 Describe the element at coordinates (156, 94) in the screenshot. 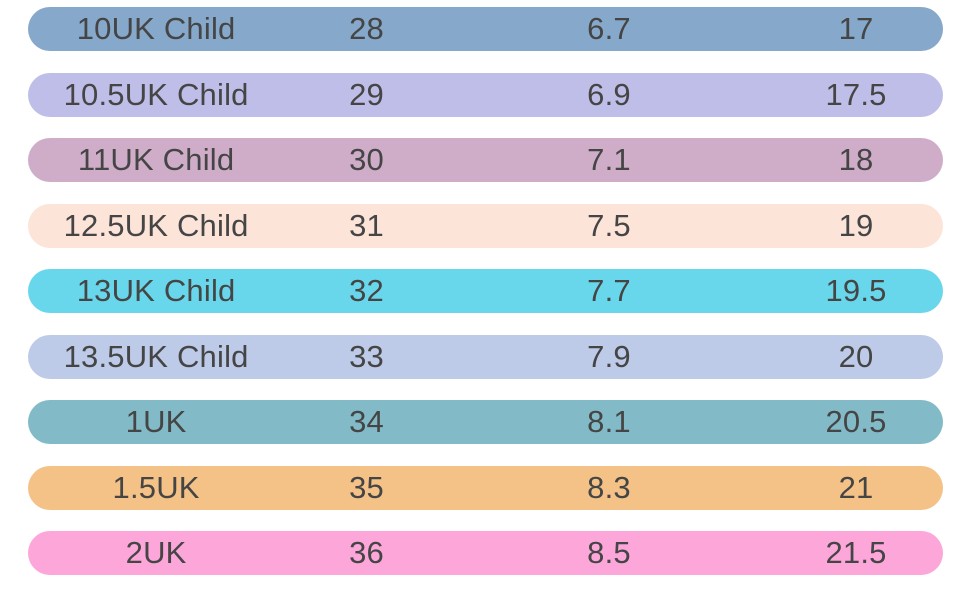

I see `uk-size-cell: 10.5UK Child` at that location.